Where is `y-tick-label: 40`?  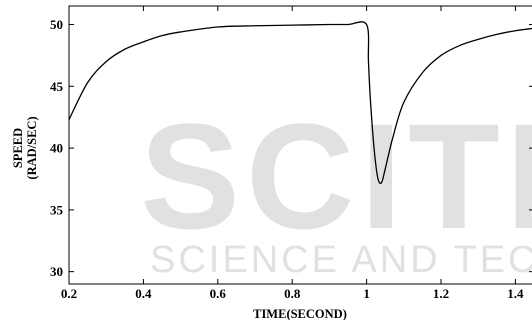
y-tick-label: 40 is located at coordinates (56, 148).